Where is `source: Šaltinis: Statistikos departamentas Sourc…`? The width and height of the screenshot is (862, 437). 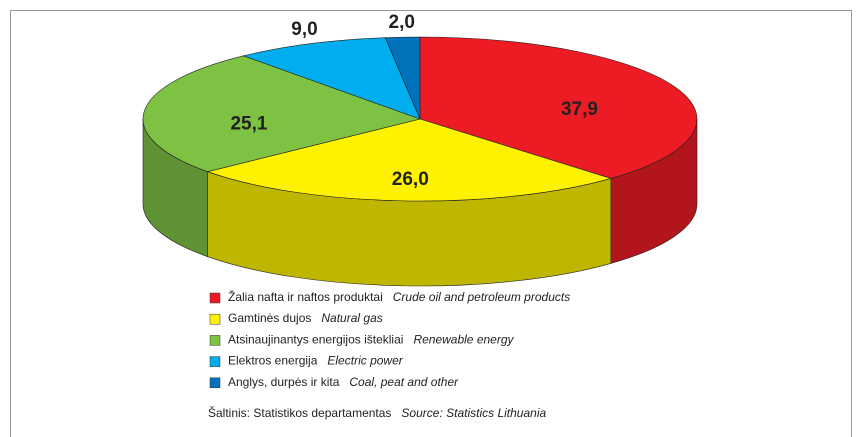 source: Šaltinis: Statistikos departamentas Sourc… is located at coordinates (377, 412).